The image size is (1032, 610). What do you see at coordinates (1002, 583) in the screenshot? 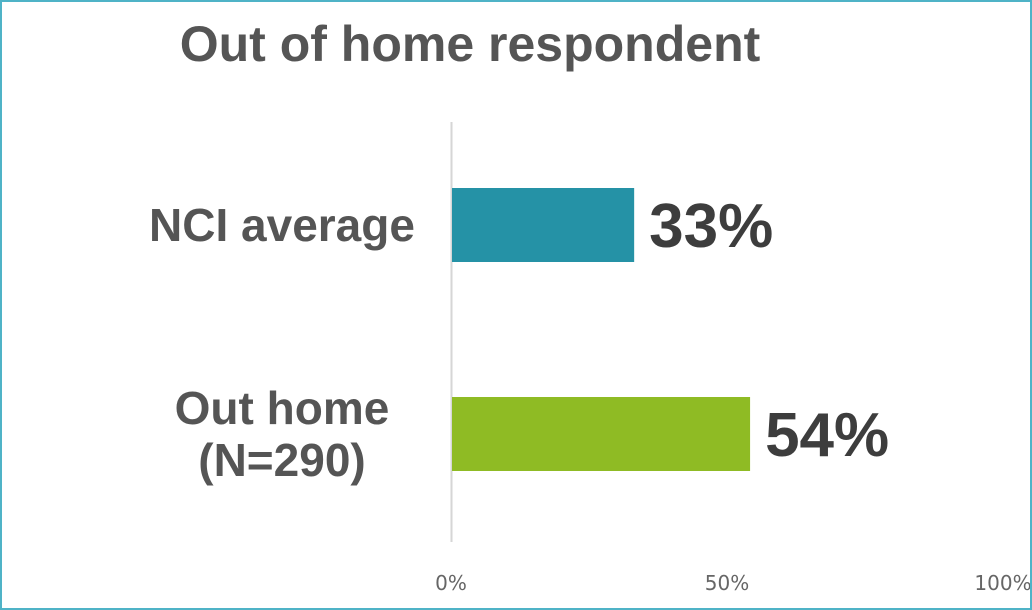
I see `x-tick-label-3: 100%` at bounding box center [1002, 583].